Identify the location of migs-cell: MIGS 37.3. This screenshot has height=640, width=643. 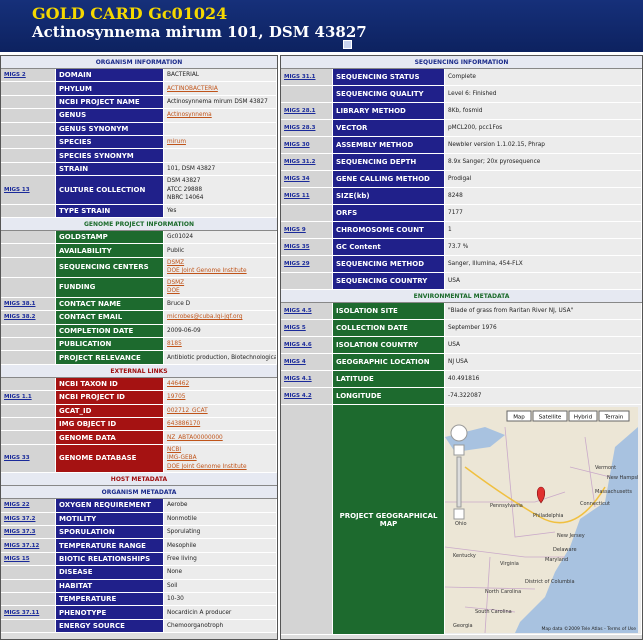
(28, 532).